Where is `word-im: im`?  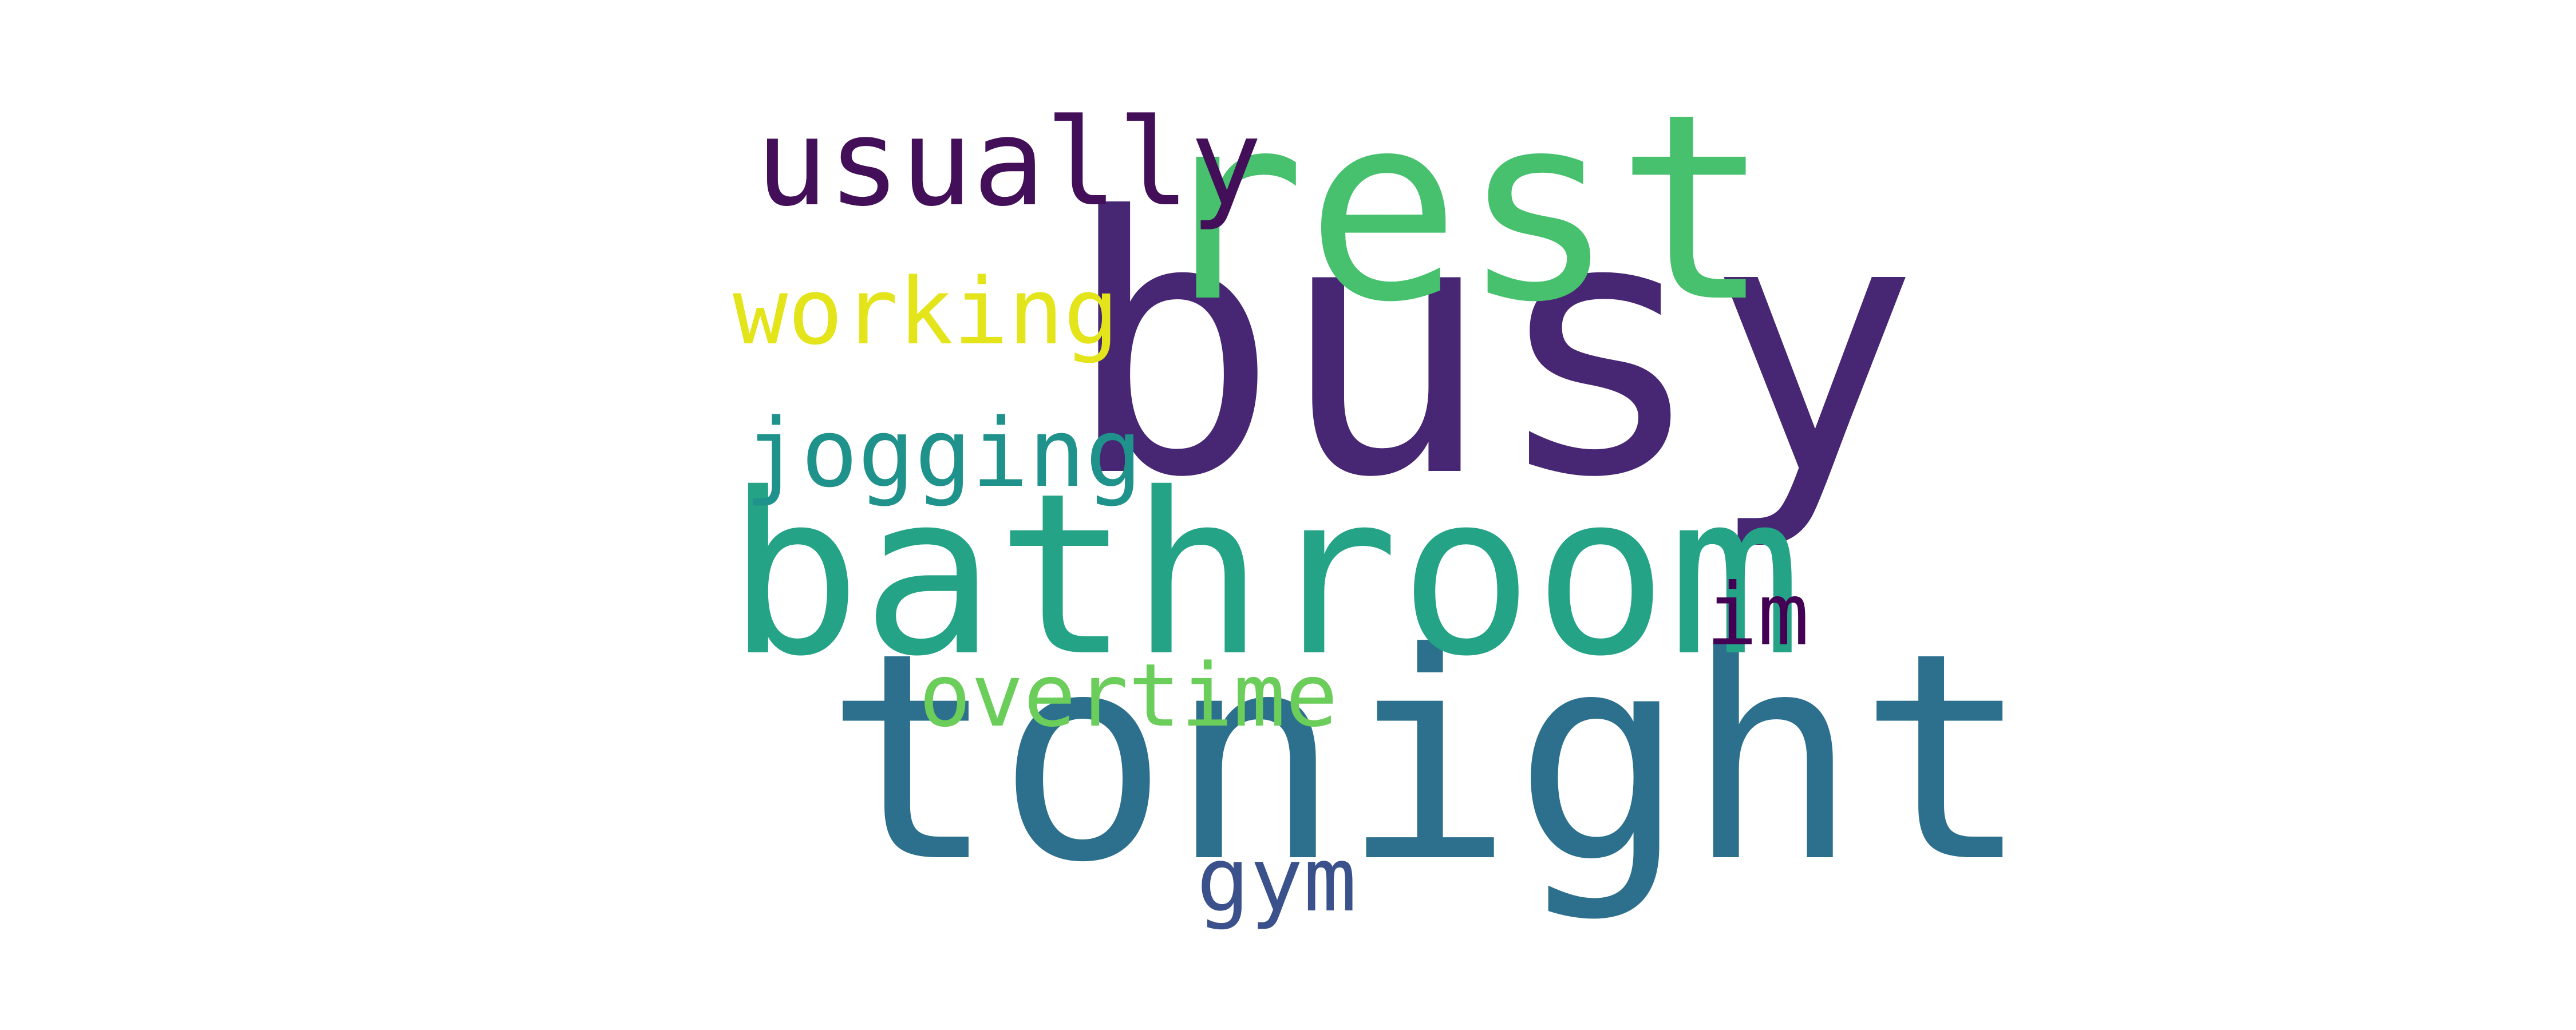
word-im: im is located at coordinates (1757, 615).